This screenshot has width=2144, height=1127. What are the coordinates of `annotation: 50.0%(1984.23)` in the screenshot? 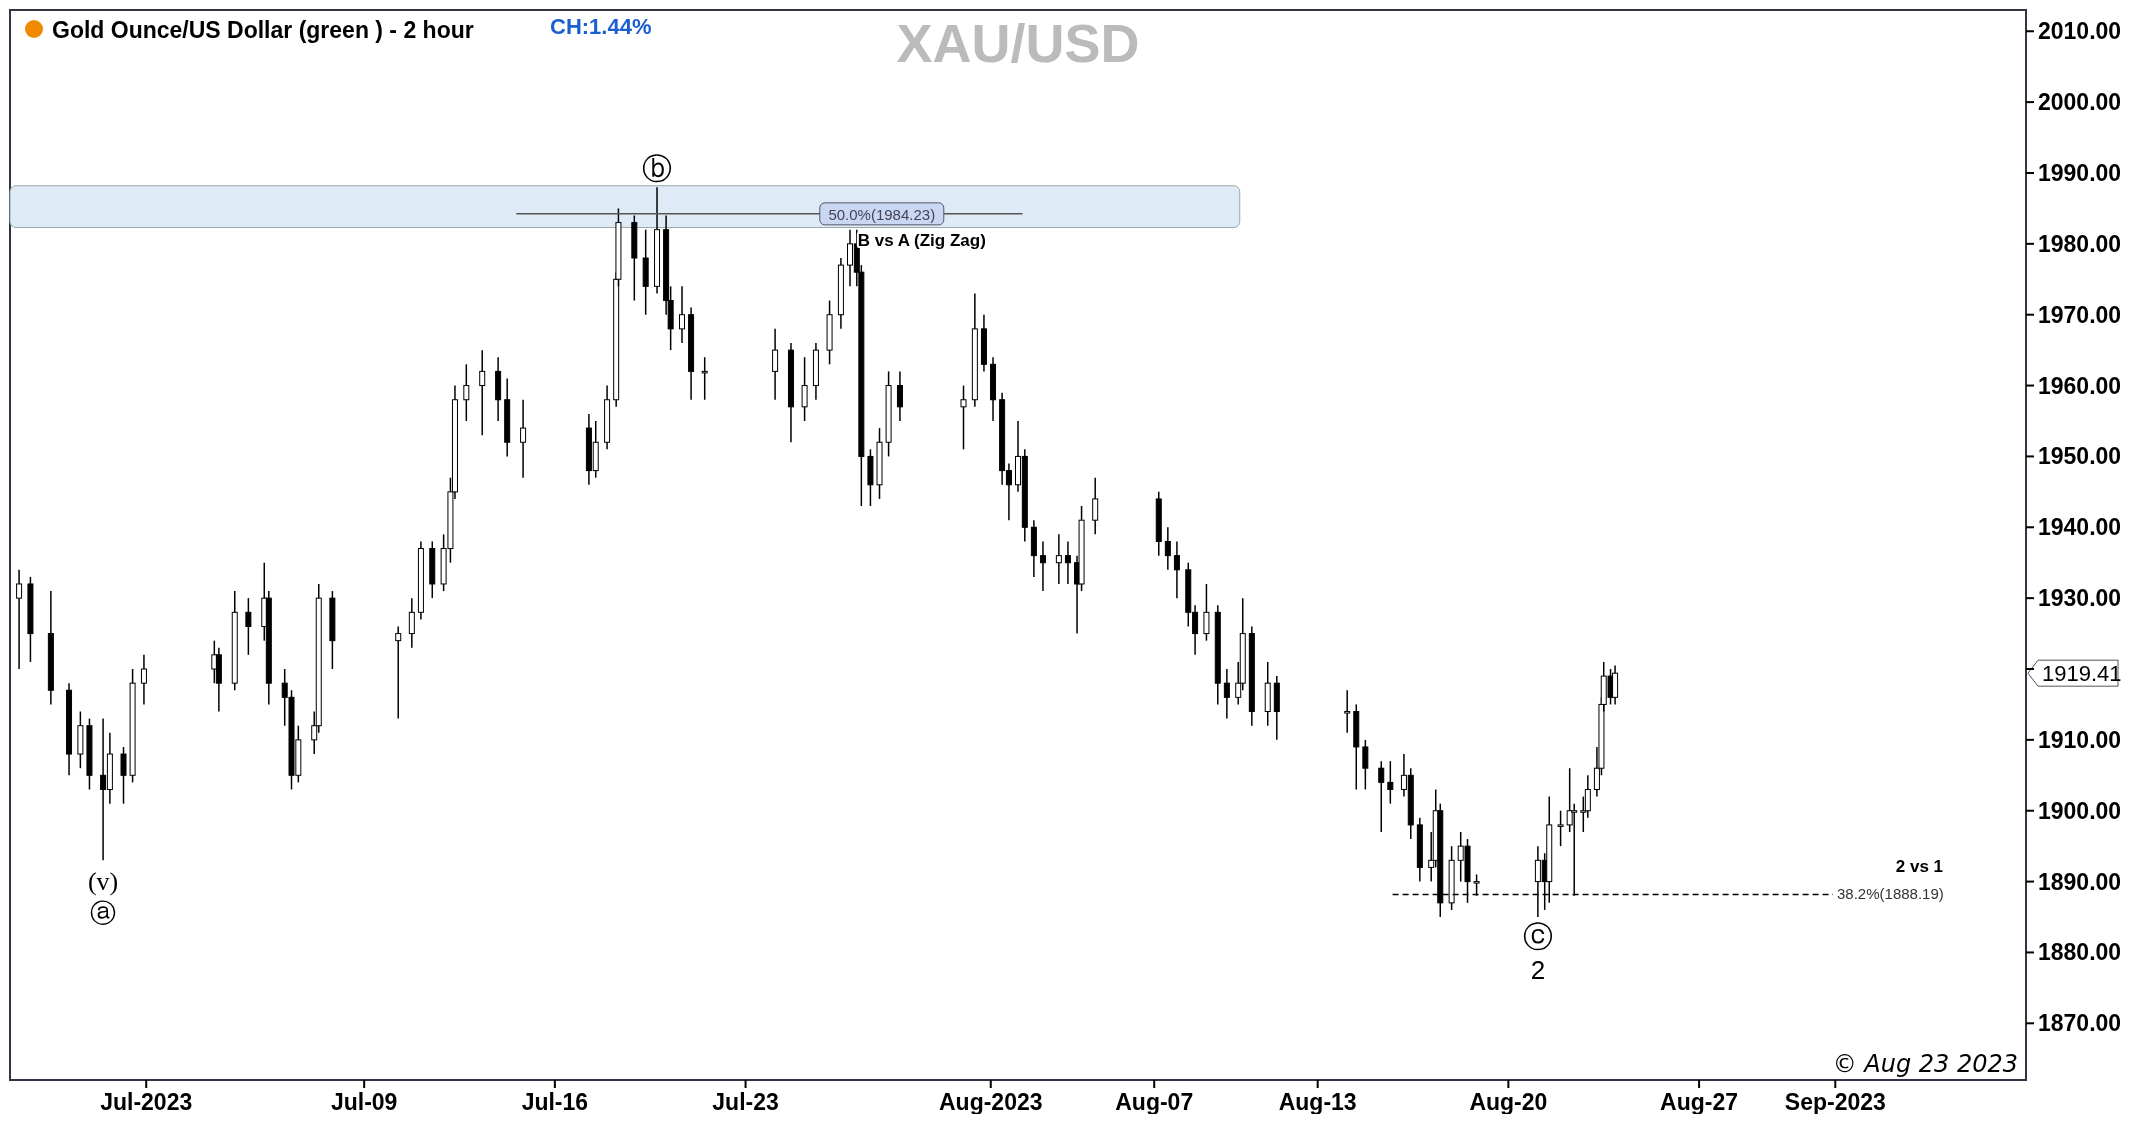 It's located at (882, 214).